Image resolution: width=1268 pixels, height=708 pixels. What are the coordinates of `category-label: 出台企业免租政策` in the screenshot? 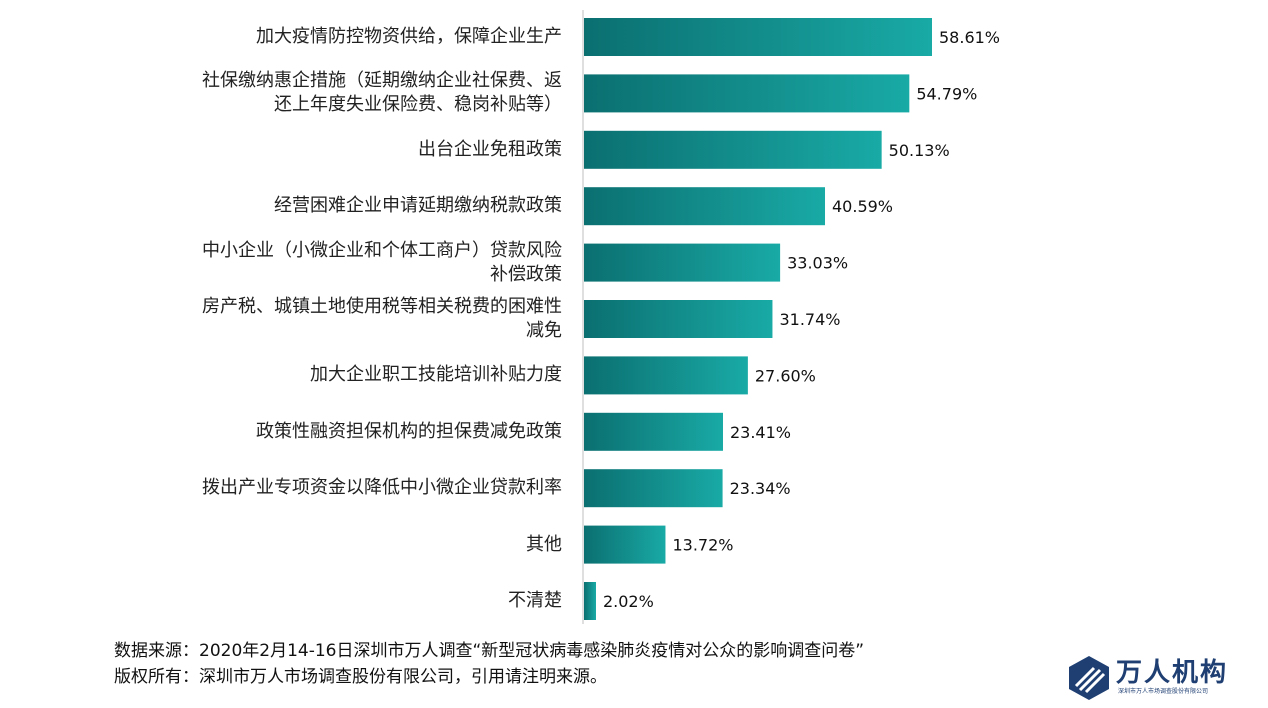 It's located at (490, 149).